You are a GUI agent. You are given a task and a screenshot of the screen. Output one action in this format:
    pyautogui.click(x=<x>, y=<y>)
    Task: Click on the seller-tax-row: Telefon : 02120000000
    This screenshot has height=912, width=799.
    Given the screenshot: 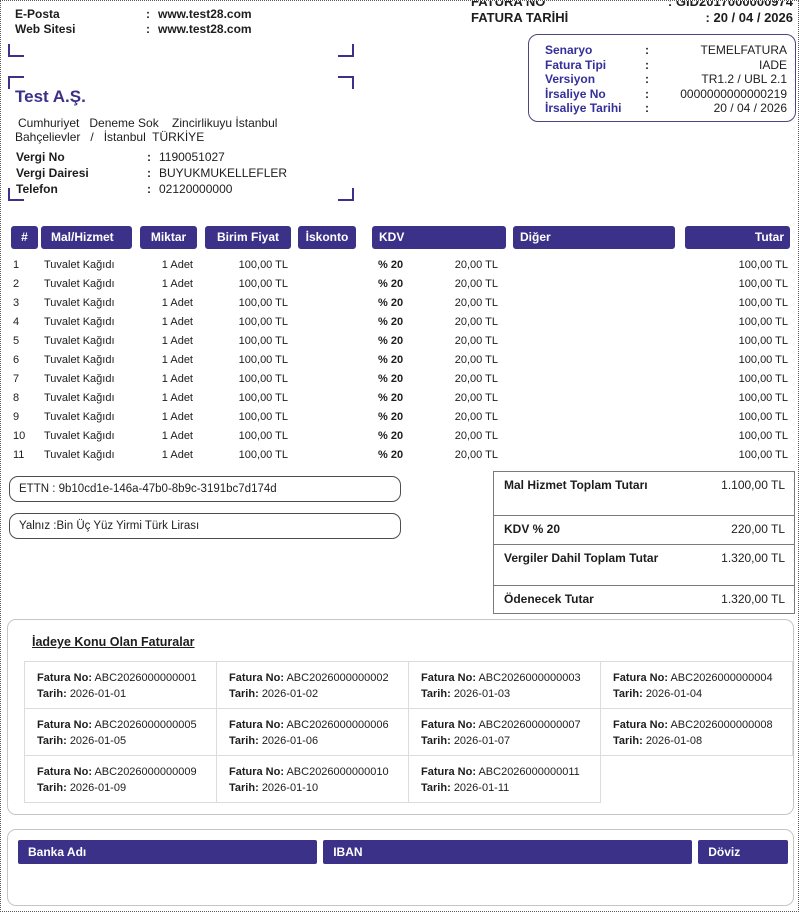 What is the action you would take?
    pyautogui.click(x=151, y=189)
    